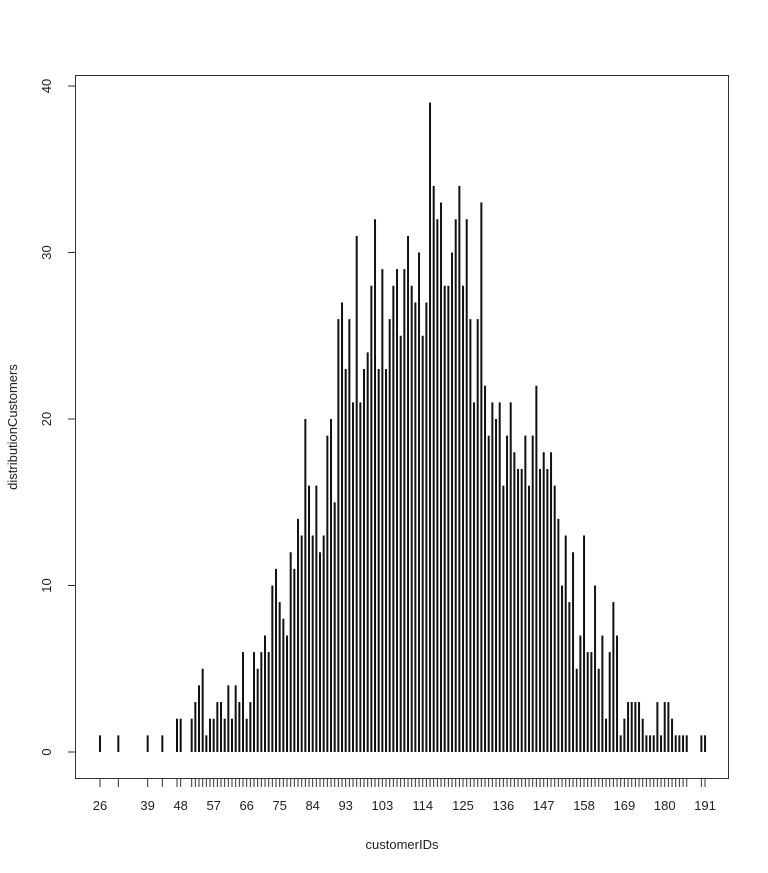 The width and height of the screenshot is (768, 873). What do you see at coordinates (625, 805) in the screenshot?
I see `x-tick-label: 169` at bounding box center [625, 805].